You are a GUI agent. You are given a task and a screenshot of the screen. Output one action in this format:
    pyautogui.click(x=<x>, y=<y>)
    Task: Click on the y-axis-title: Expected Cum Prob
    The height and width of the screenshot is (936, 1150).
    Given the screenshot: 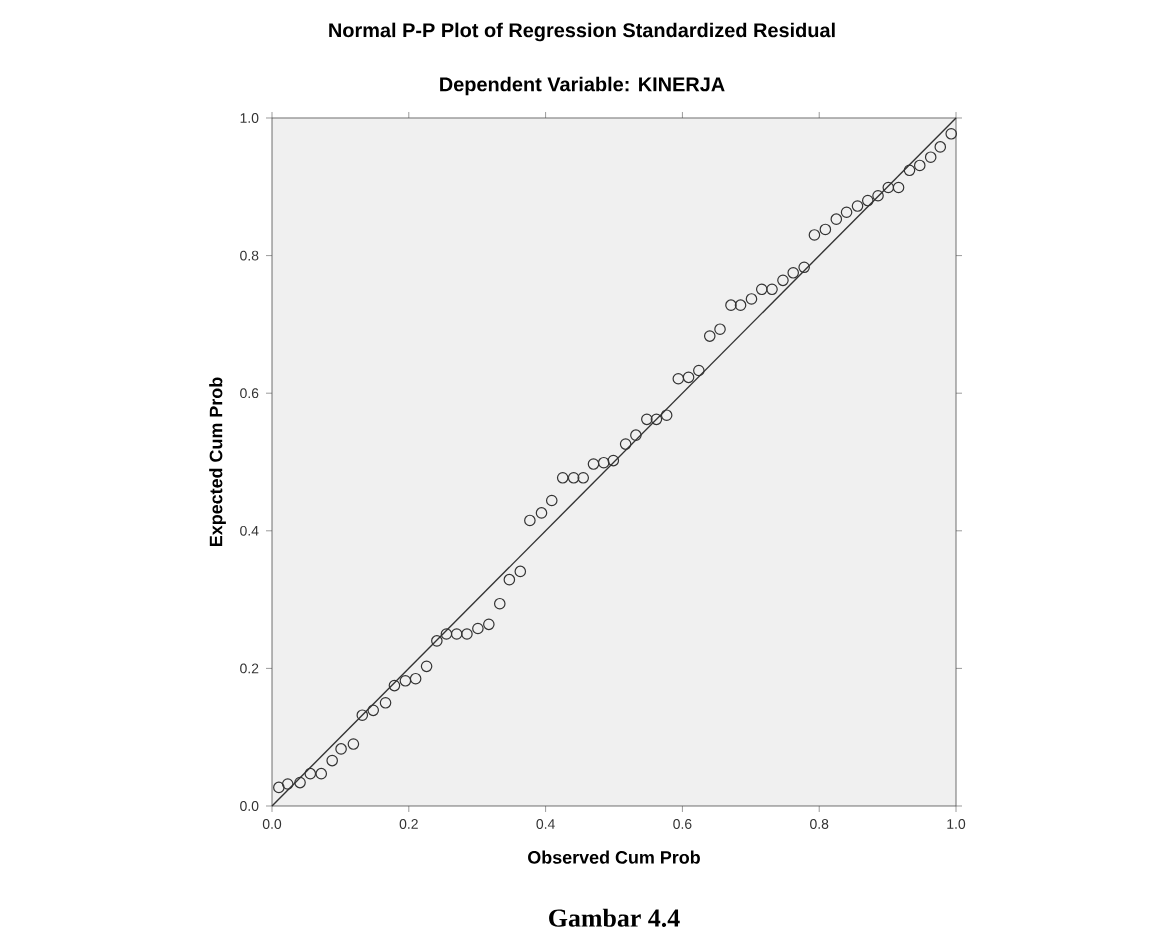 What is the action you would take?
    pyautogui.click(x=217, y=462)
    